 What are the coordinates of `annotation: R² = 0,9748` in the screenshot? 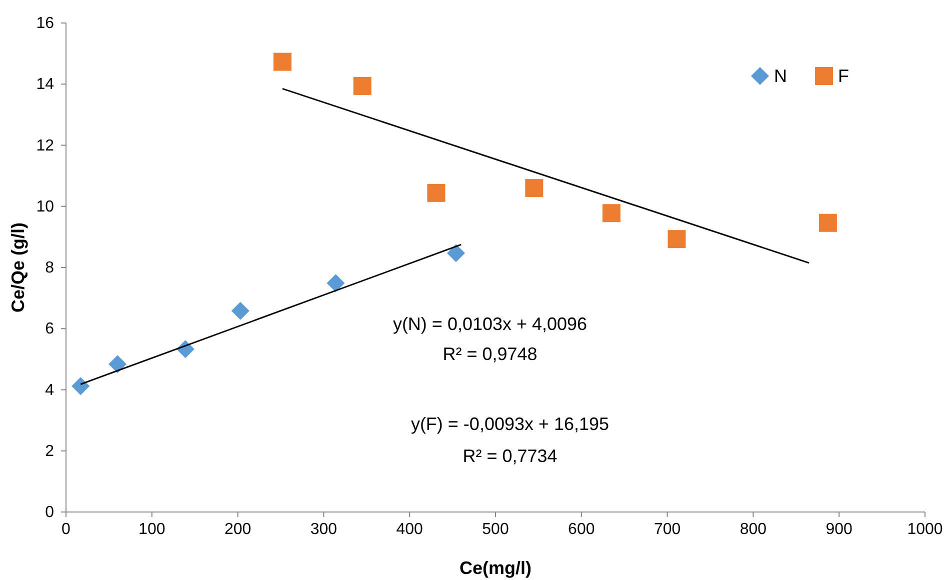 It's located at (490, 354).